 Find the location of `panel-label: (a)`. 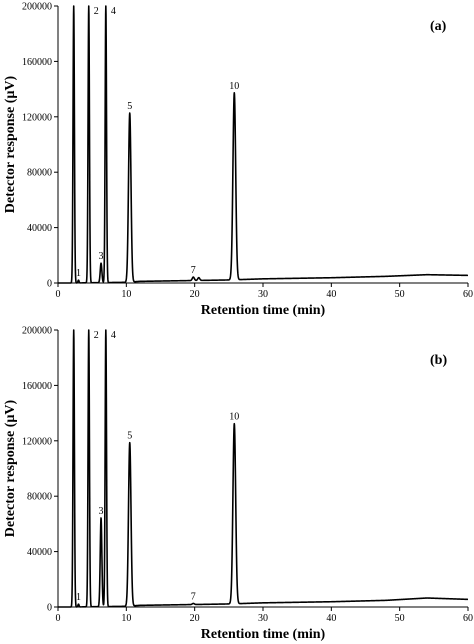

panel-label: (a) is located at coordinates (438, 26).